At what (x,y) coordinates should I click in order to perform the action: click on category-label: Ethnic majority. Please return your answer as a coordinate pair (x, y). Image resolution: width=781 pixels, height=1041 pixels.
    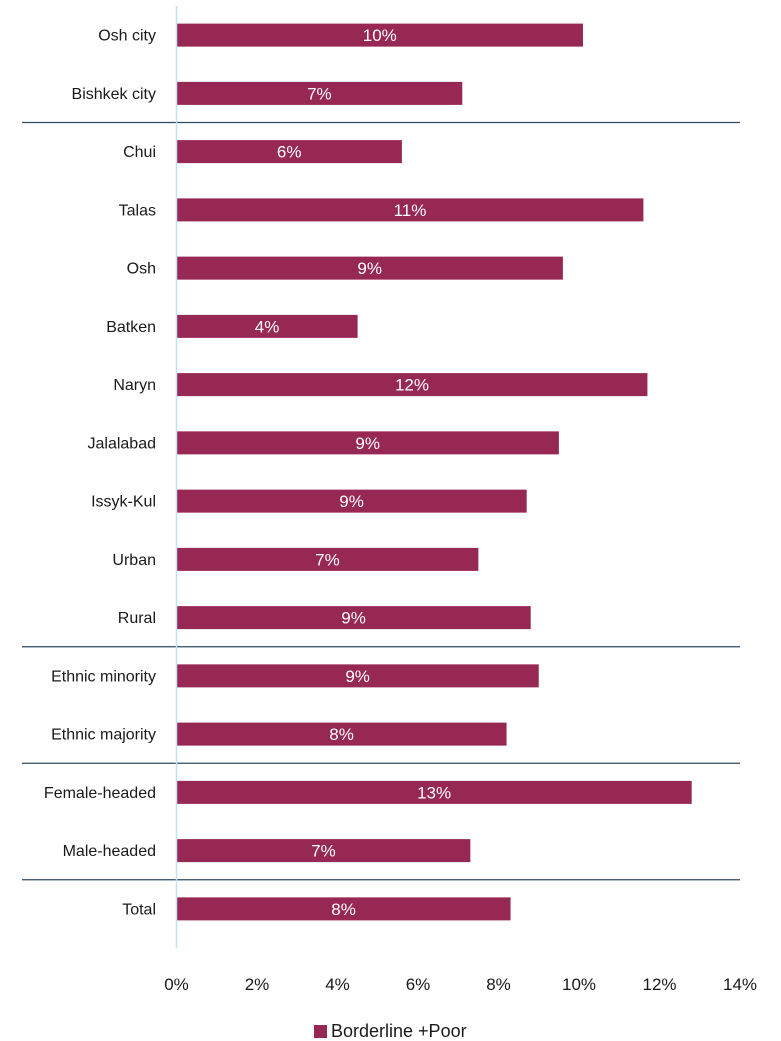
    Looking at the image, I should click on (103, 735).